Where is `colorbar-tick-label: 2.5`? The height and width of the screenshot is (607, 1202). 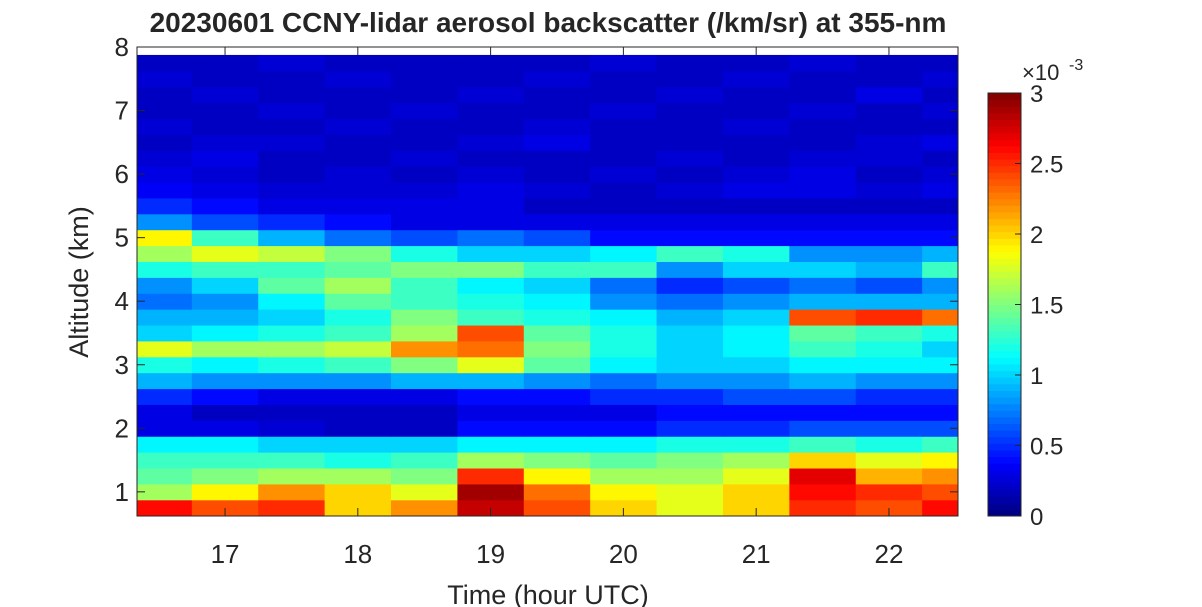 colorbar-tick-label: 2.5 is located at coordinates (1046, 165).